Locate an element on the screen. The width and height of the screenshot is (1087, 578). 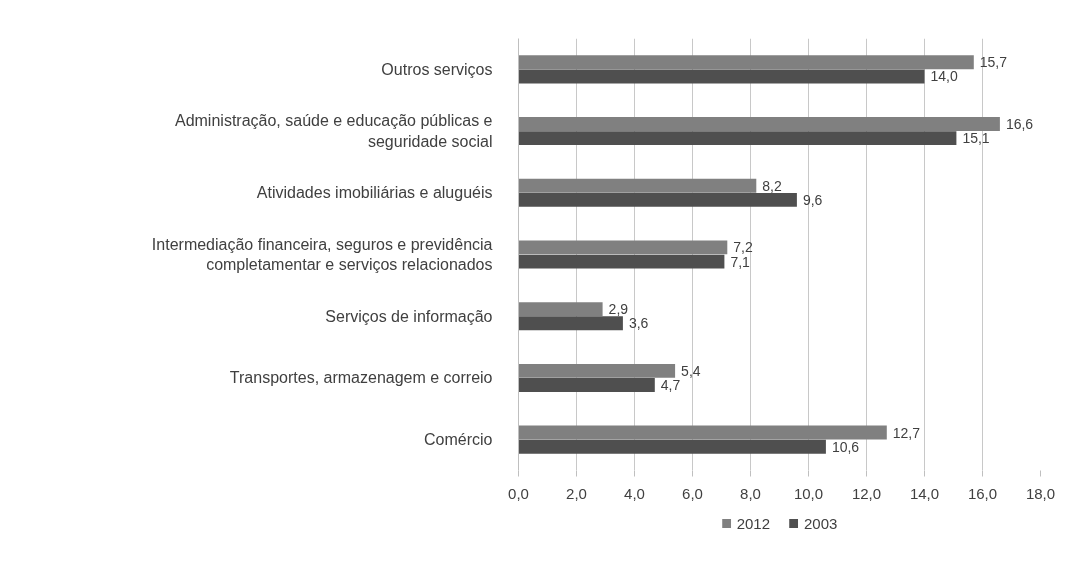
x-tick-label: 16,0 is located at coordinates (982, 493).